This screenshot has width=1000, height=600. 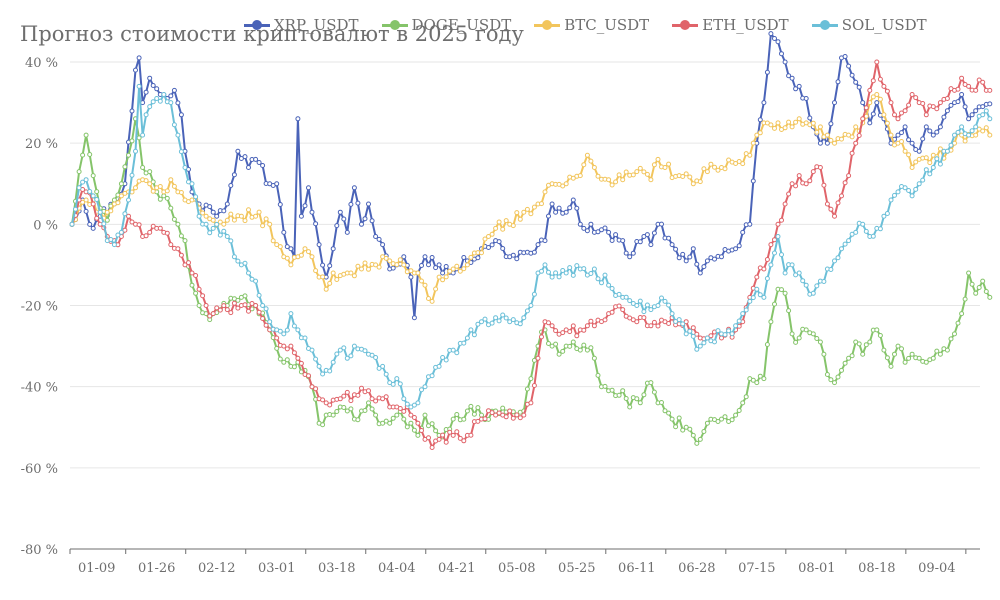 What do you see at coordinates (730, 25) in the screenshot?
I see `legend-item-eth: ETH_USDT` at bounding box center [730, 25].